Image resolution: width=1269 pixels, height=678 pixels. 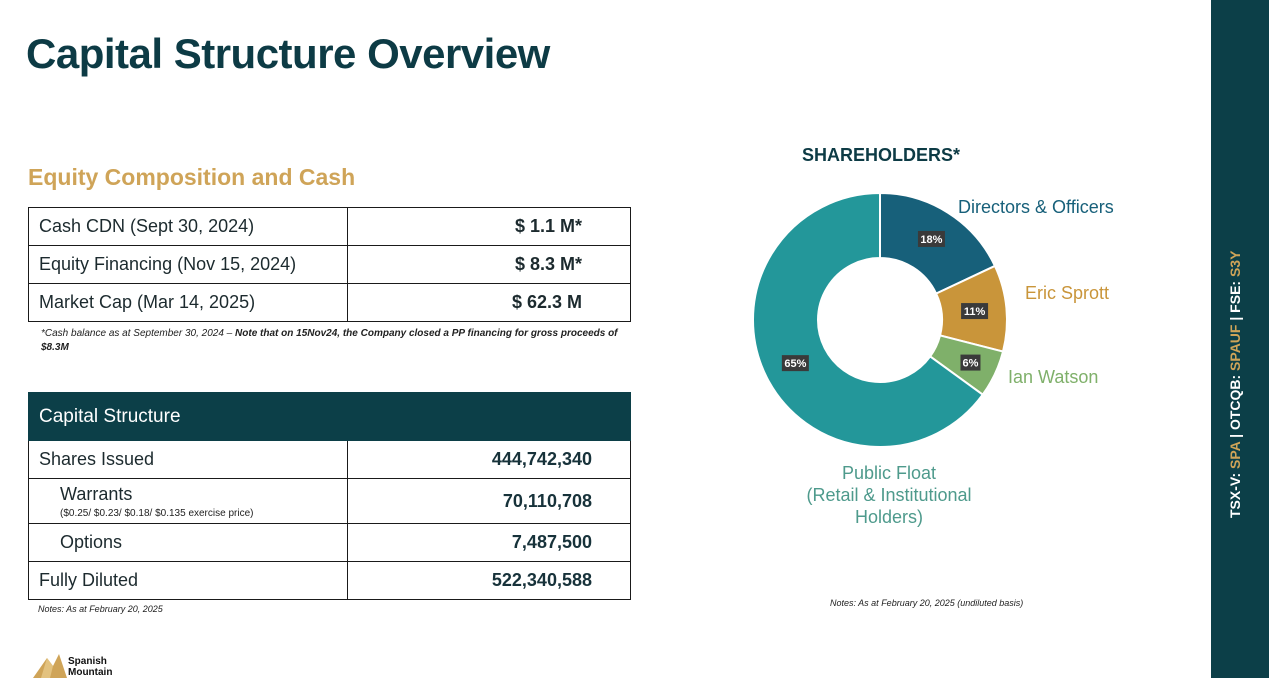 What do you see at coordinates (1235, 264) in the screenshot?
I see `ticker-symbol: S3Y` at bounding box center [1235, 264].